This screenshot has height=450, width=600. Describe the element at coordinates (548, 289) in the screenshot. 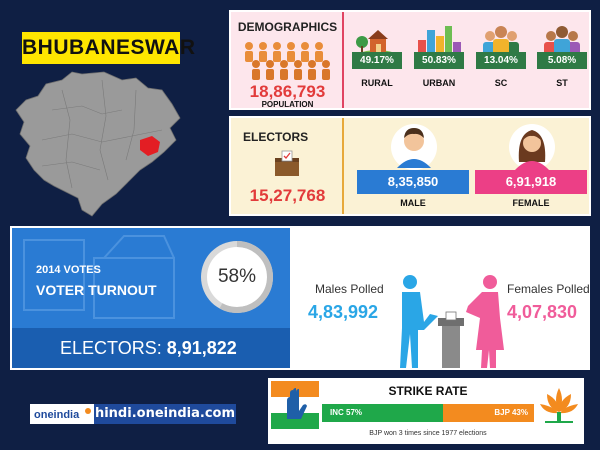

I see `females-polled-label: Females Polled` at that location.